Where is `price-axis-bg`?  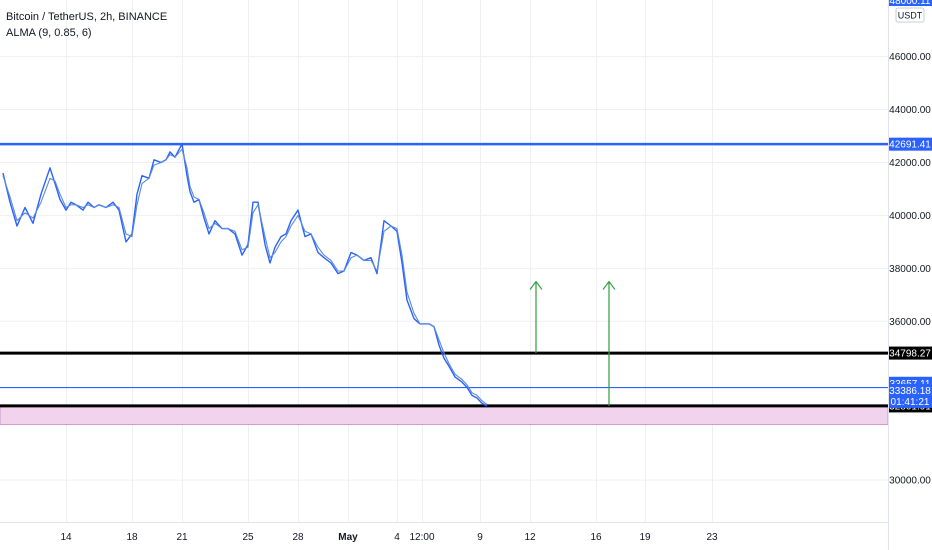 price-axis-bg is located at coordinates (910, 275).